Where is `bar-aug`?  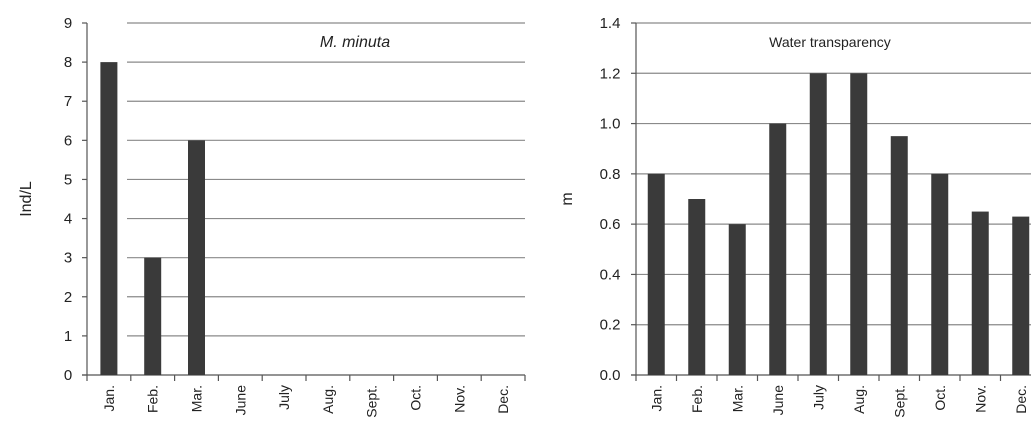 bar-aug is located at coordinates (859, 224).